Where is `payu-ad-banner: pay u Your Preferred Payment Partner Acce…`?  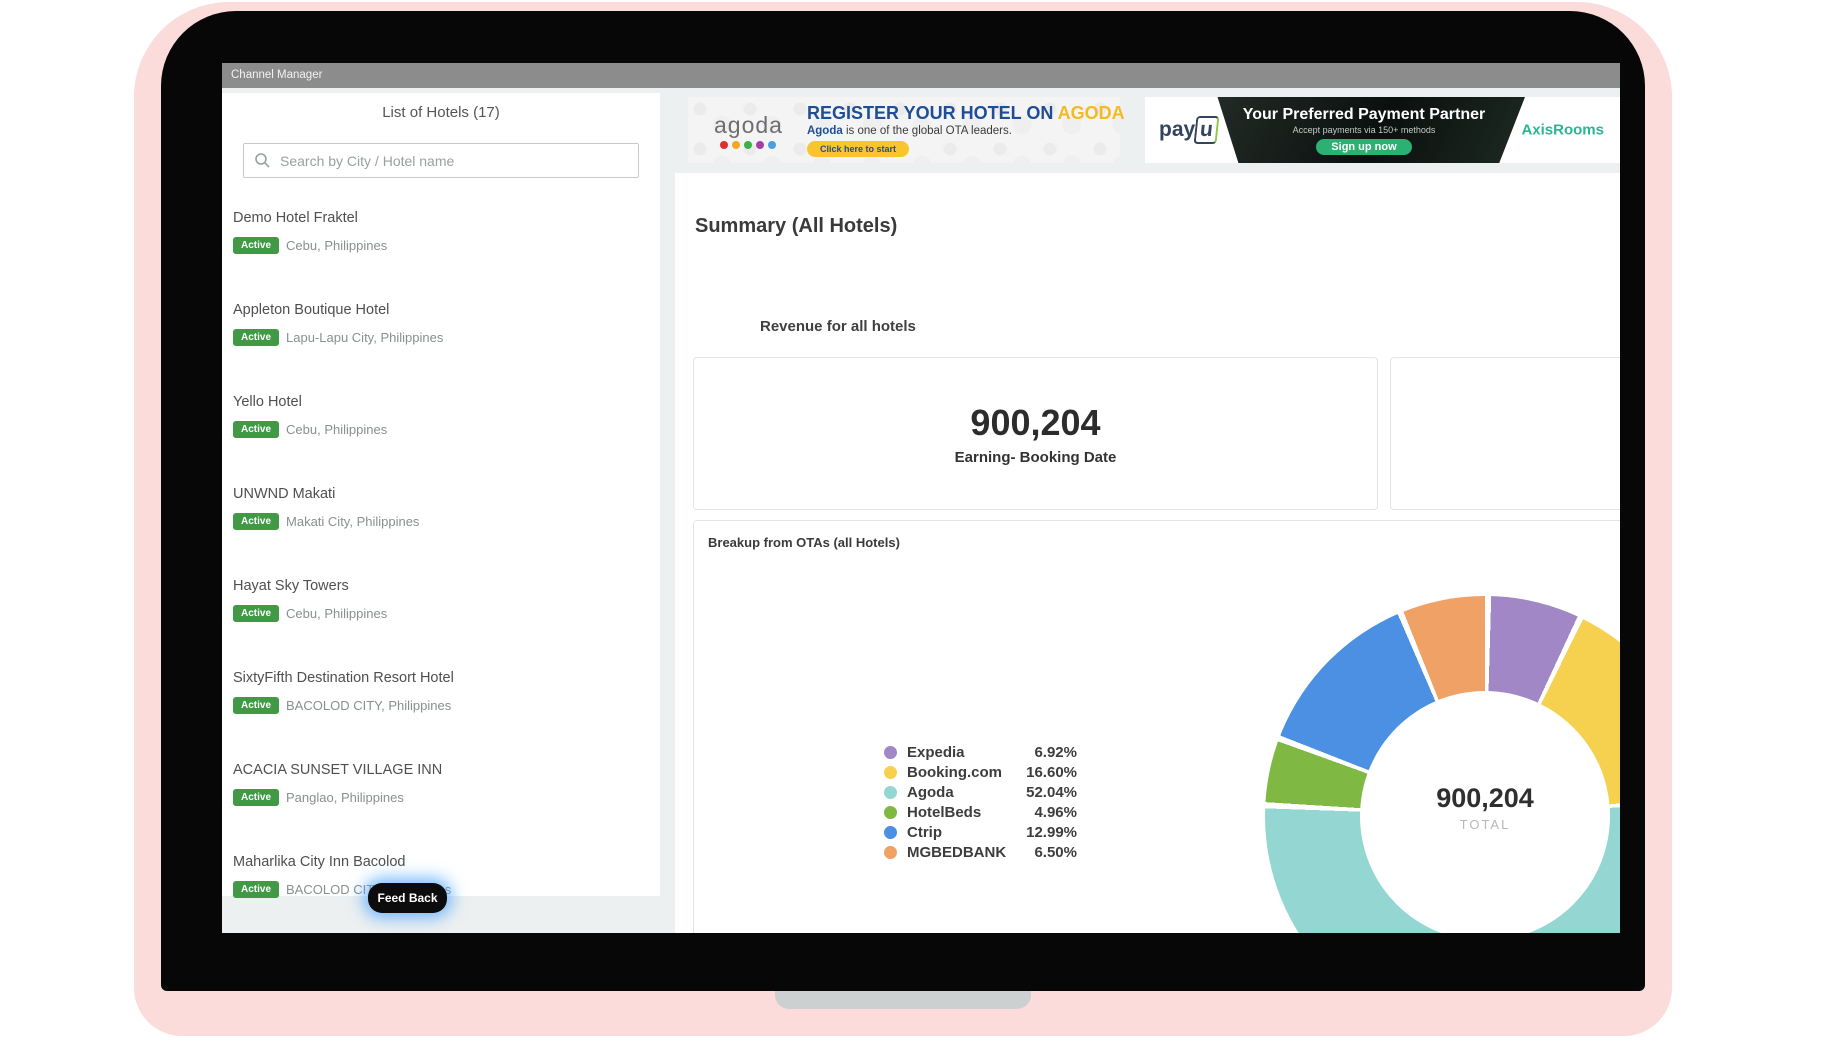
payu-ad-banner: pay u Your Preferred Payment Partner Acce… is located at coordinates (1382, 130).